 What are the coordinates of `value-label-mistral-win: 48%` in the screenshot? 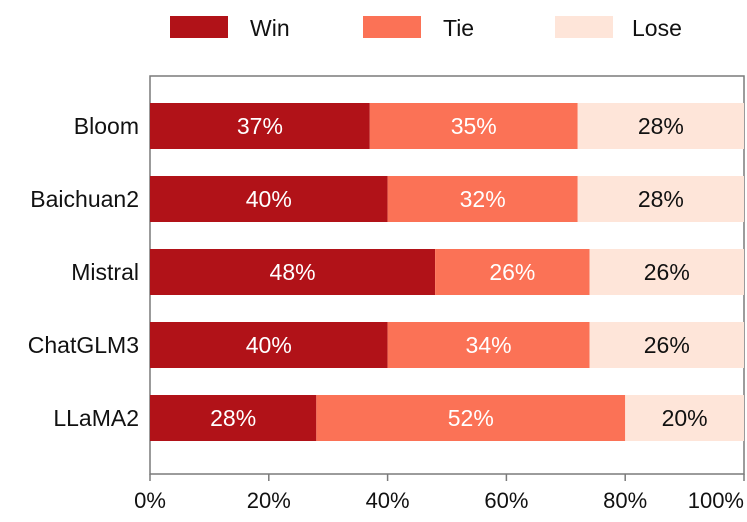 It's located at (293, 272).